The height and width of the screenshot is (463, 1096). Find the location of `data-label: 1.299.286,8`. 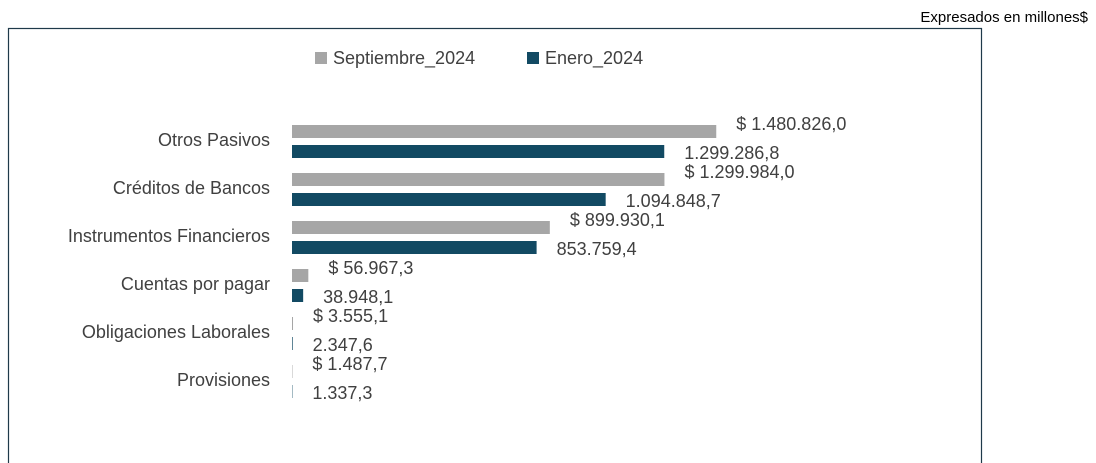

data-label: 1.299.286,8 is located at coordinates (731, 153).